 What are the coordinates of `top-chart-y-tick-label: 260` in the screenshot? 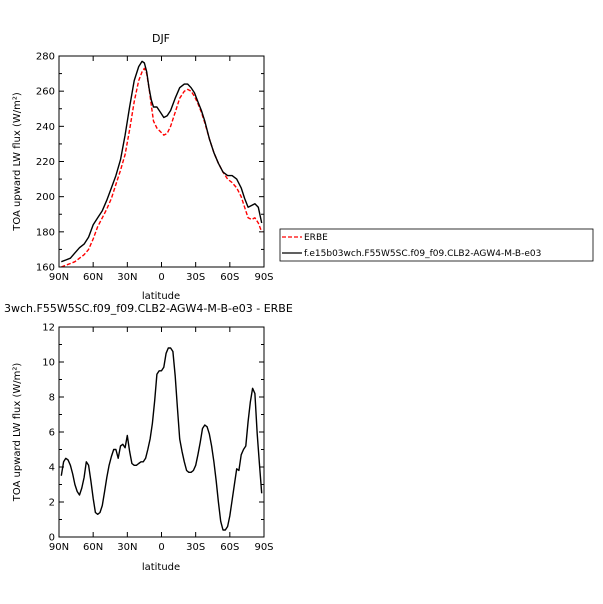 It's located at (45, 92).